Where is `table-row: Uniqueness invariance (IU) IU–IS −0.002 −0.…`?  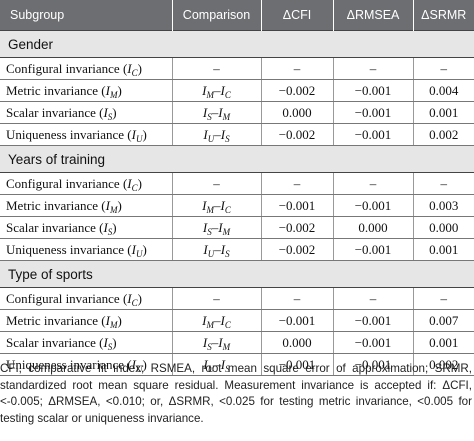
table-row: Uniqueness invariance (IU) IU–IS −0.002 −0.… is located at coordinates (237, 134).